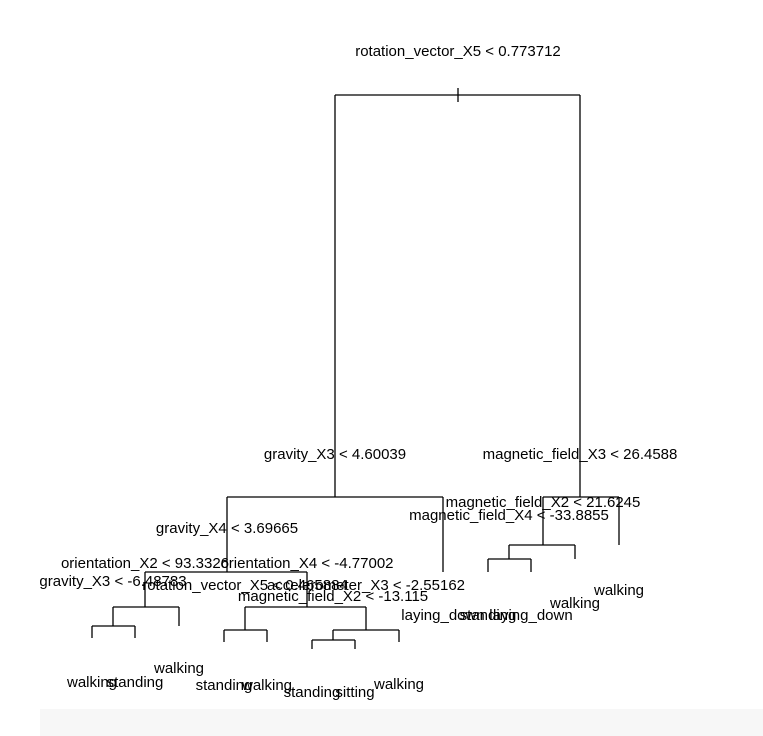 This screenshot has width=763, height=736. Describe the element at coordinates (401, 722) in the screenshot. I see `bottom-background-band` at that location.